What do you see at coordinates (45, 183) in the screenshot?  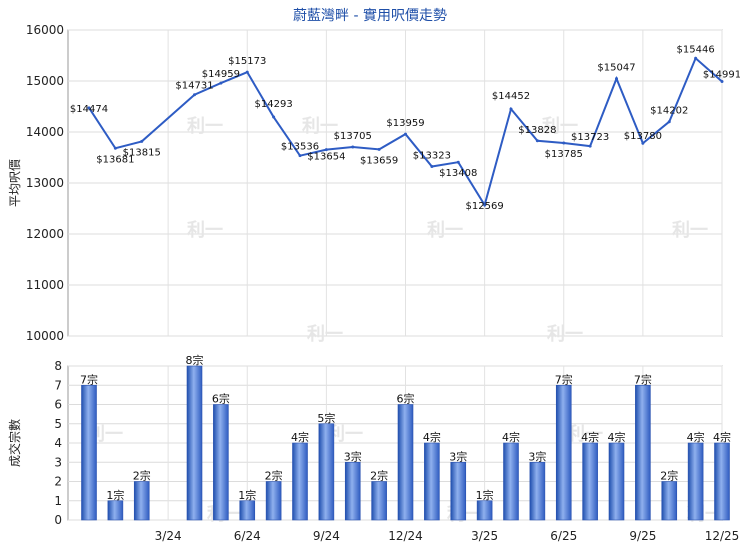 I see `line-y-tick-label: 13000` at bounding box center [45, 183].